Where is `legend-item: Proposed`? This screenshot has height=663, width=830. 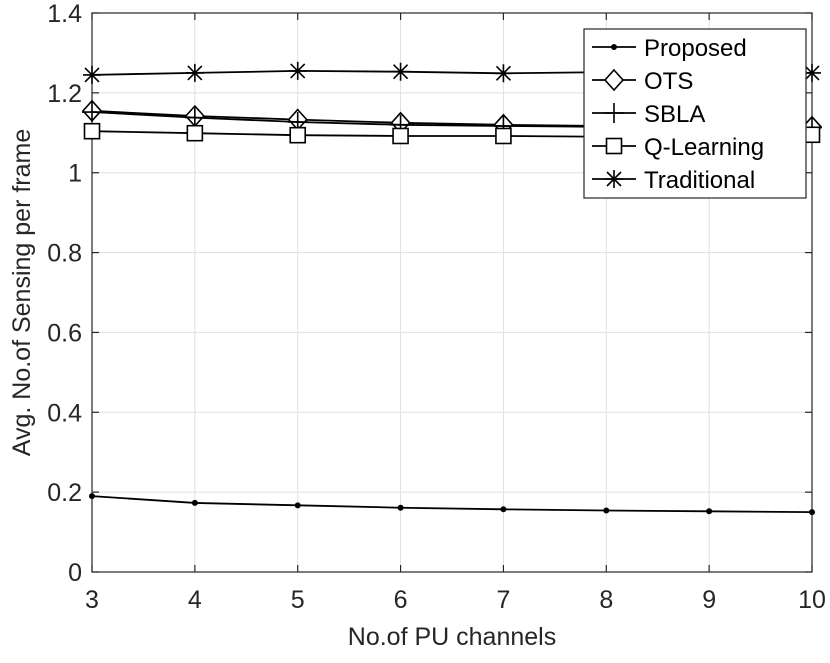
legend-item: Proposed is located at coordinates (669, 48).